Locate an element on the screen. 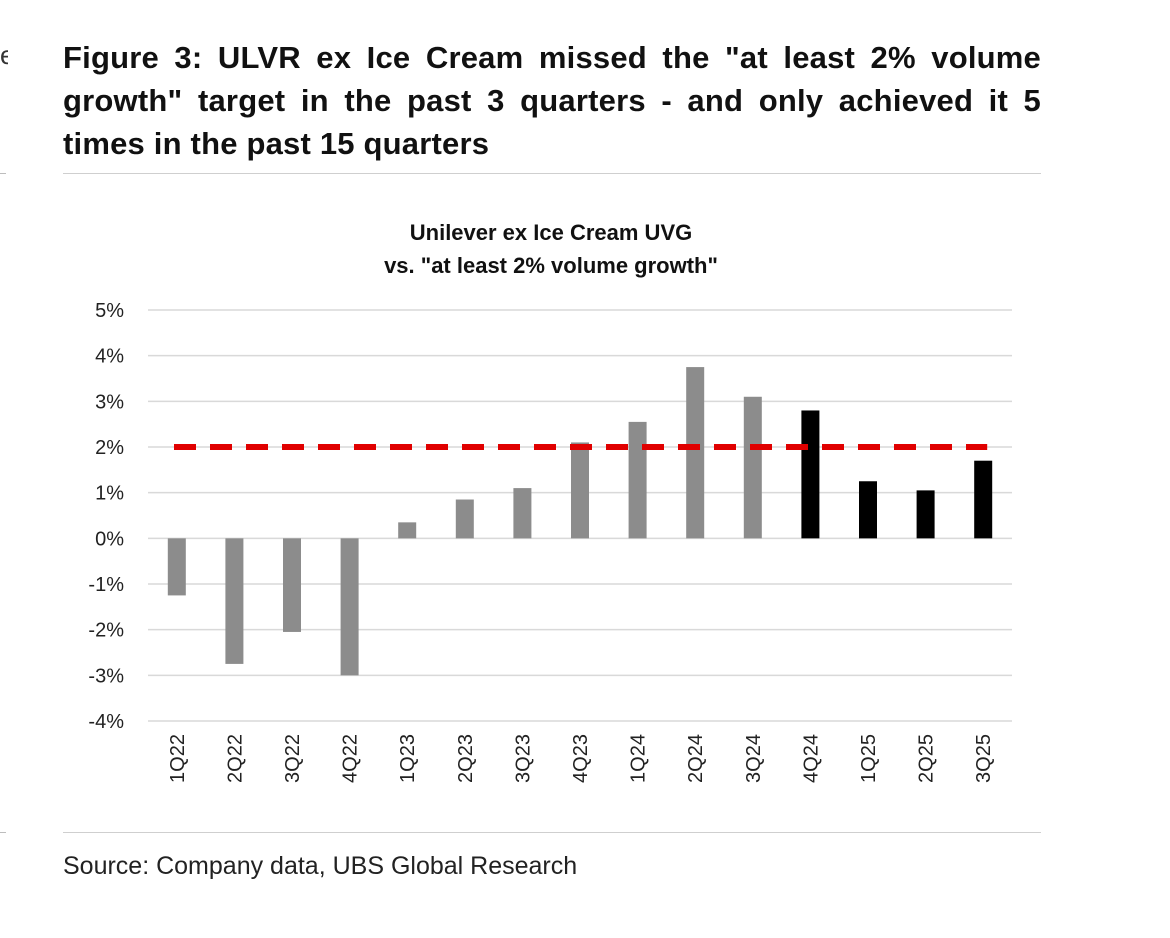  x-tick-label: 3Q25 is located at coordinates (984, 758).